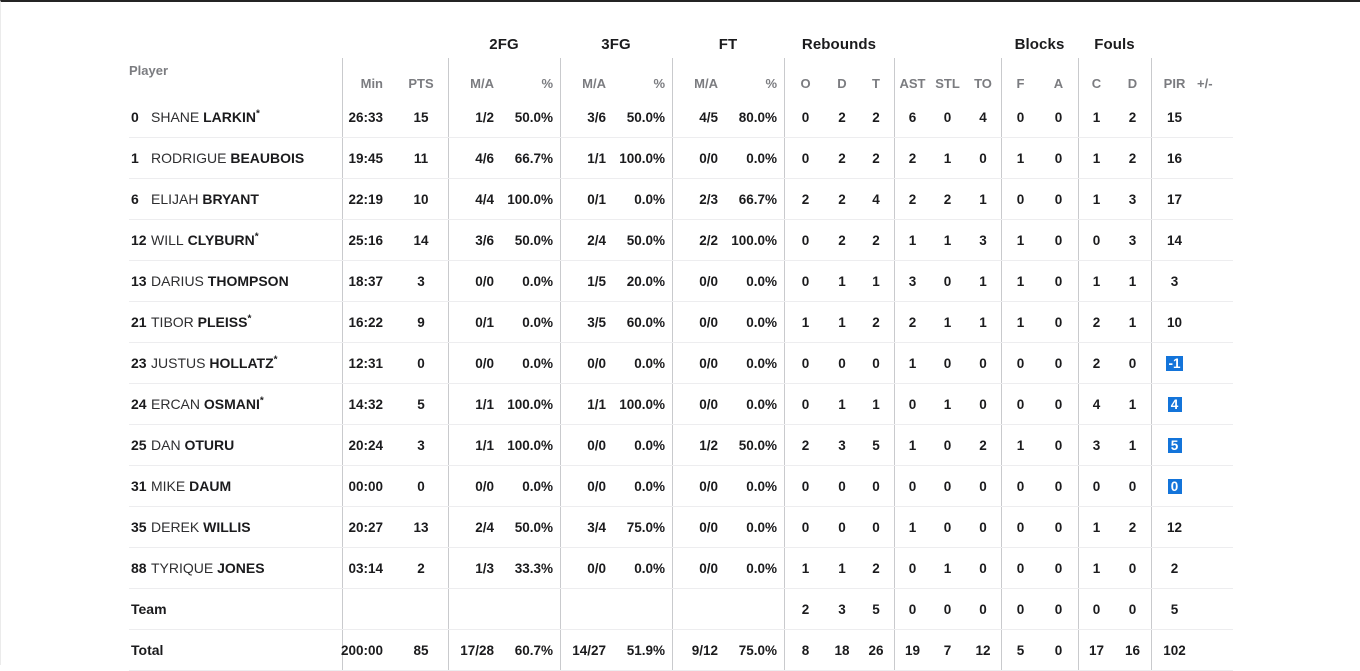  Describe the element at coordinates (421, 322) in the screenshot. I see `cell-pts: 9` at that location.